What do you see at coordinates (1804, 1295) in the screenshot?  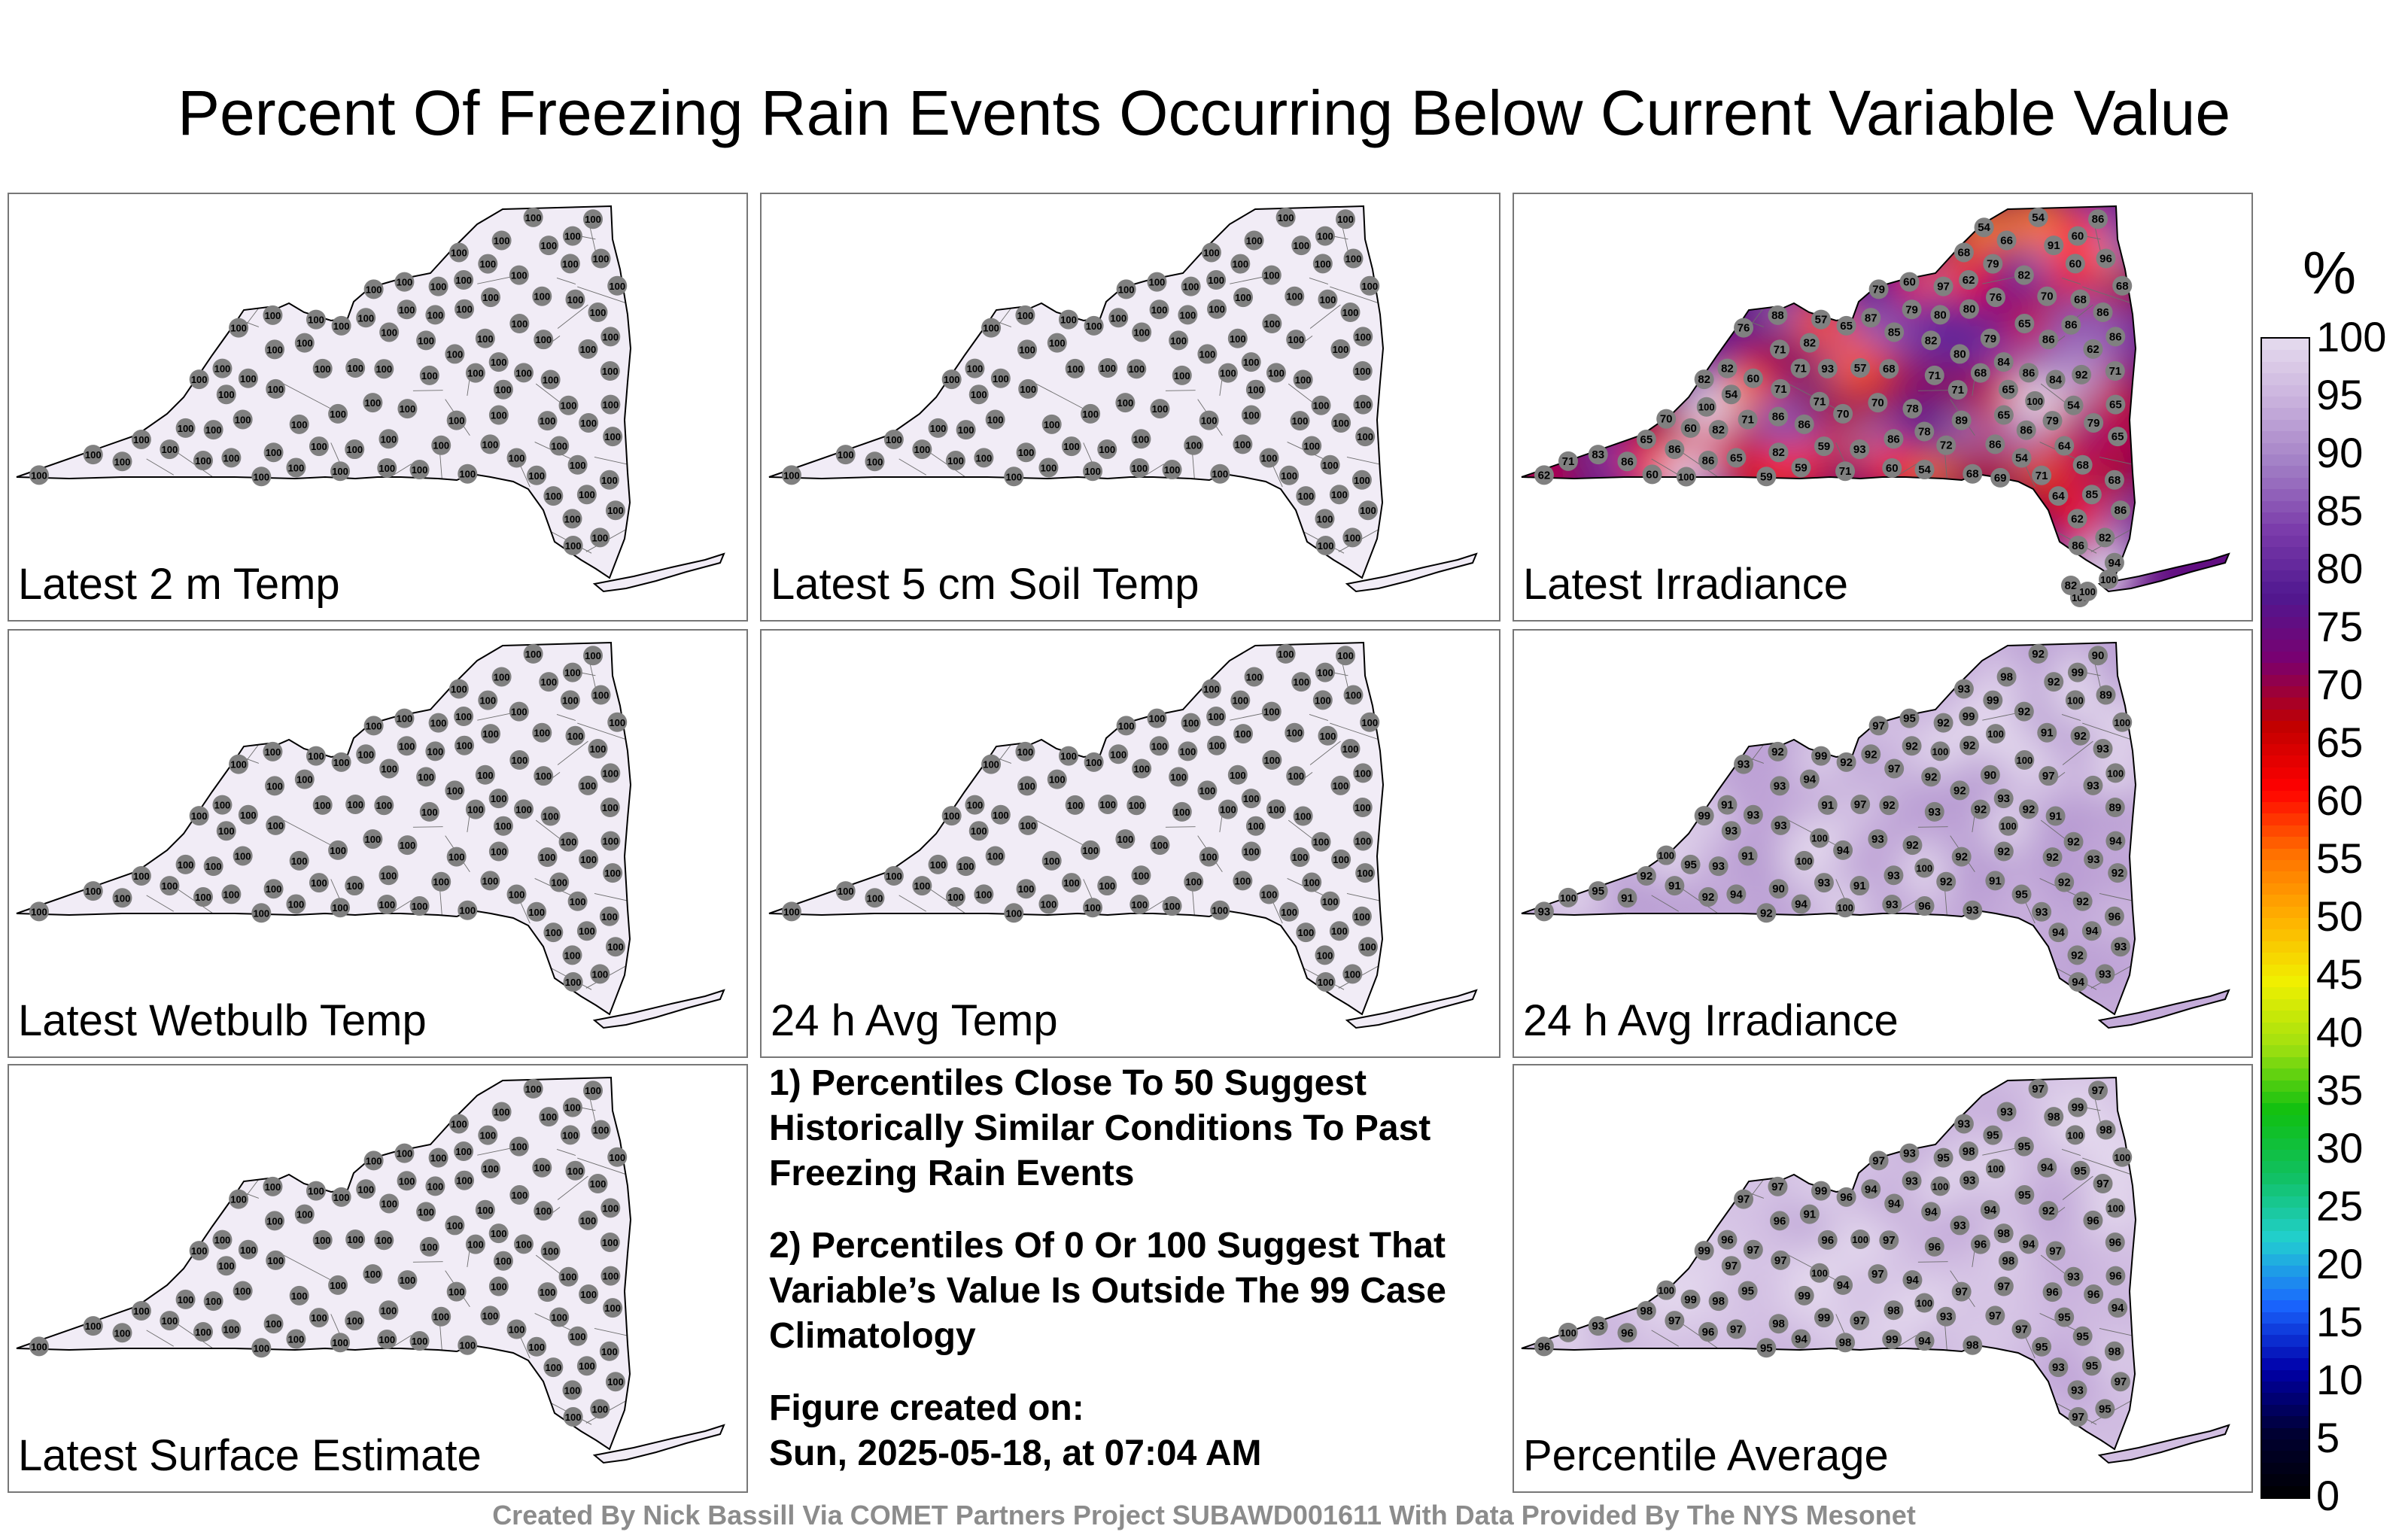 I see `station-marker: 99` at bounding box center [1804, 1295].